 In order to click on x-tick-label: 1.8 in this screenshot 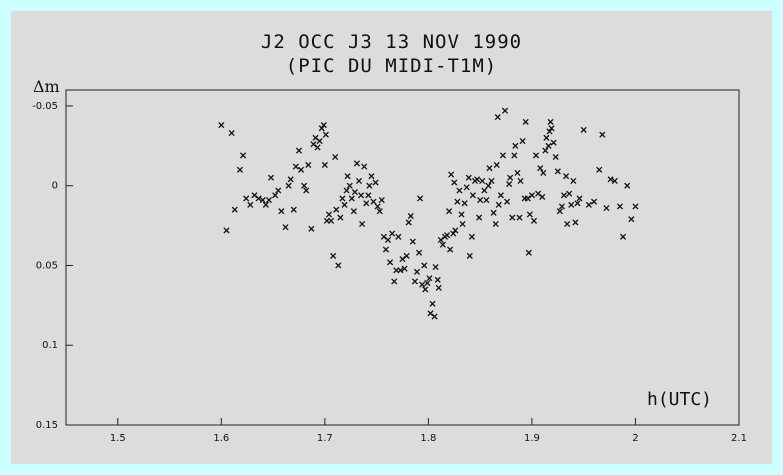, I will do `click(428, 438)`.